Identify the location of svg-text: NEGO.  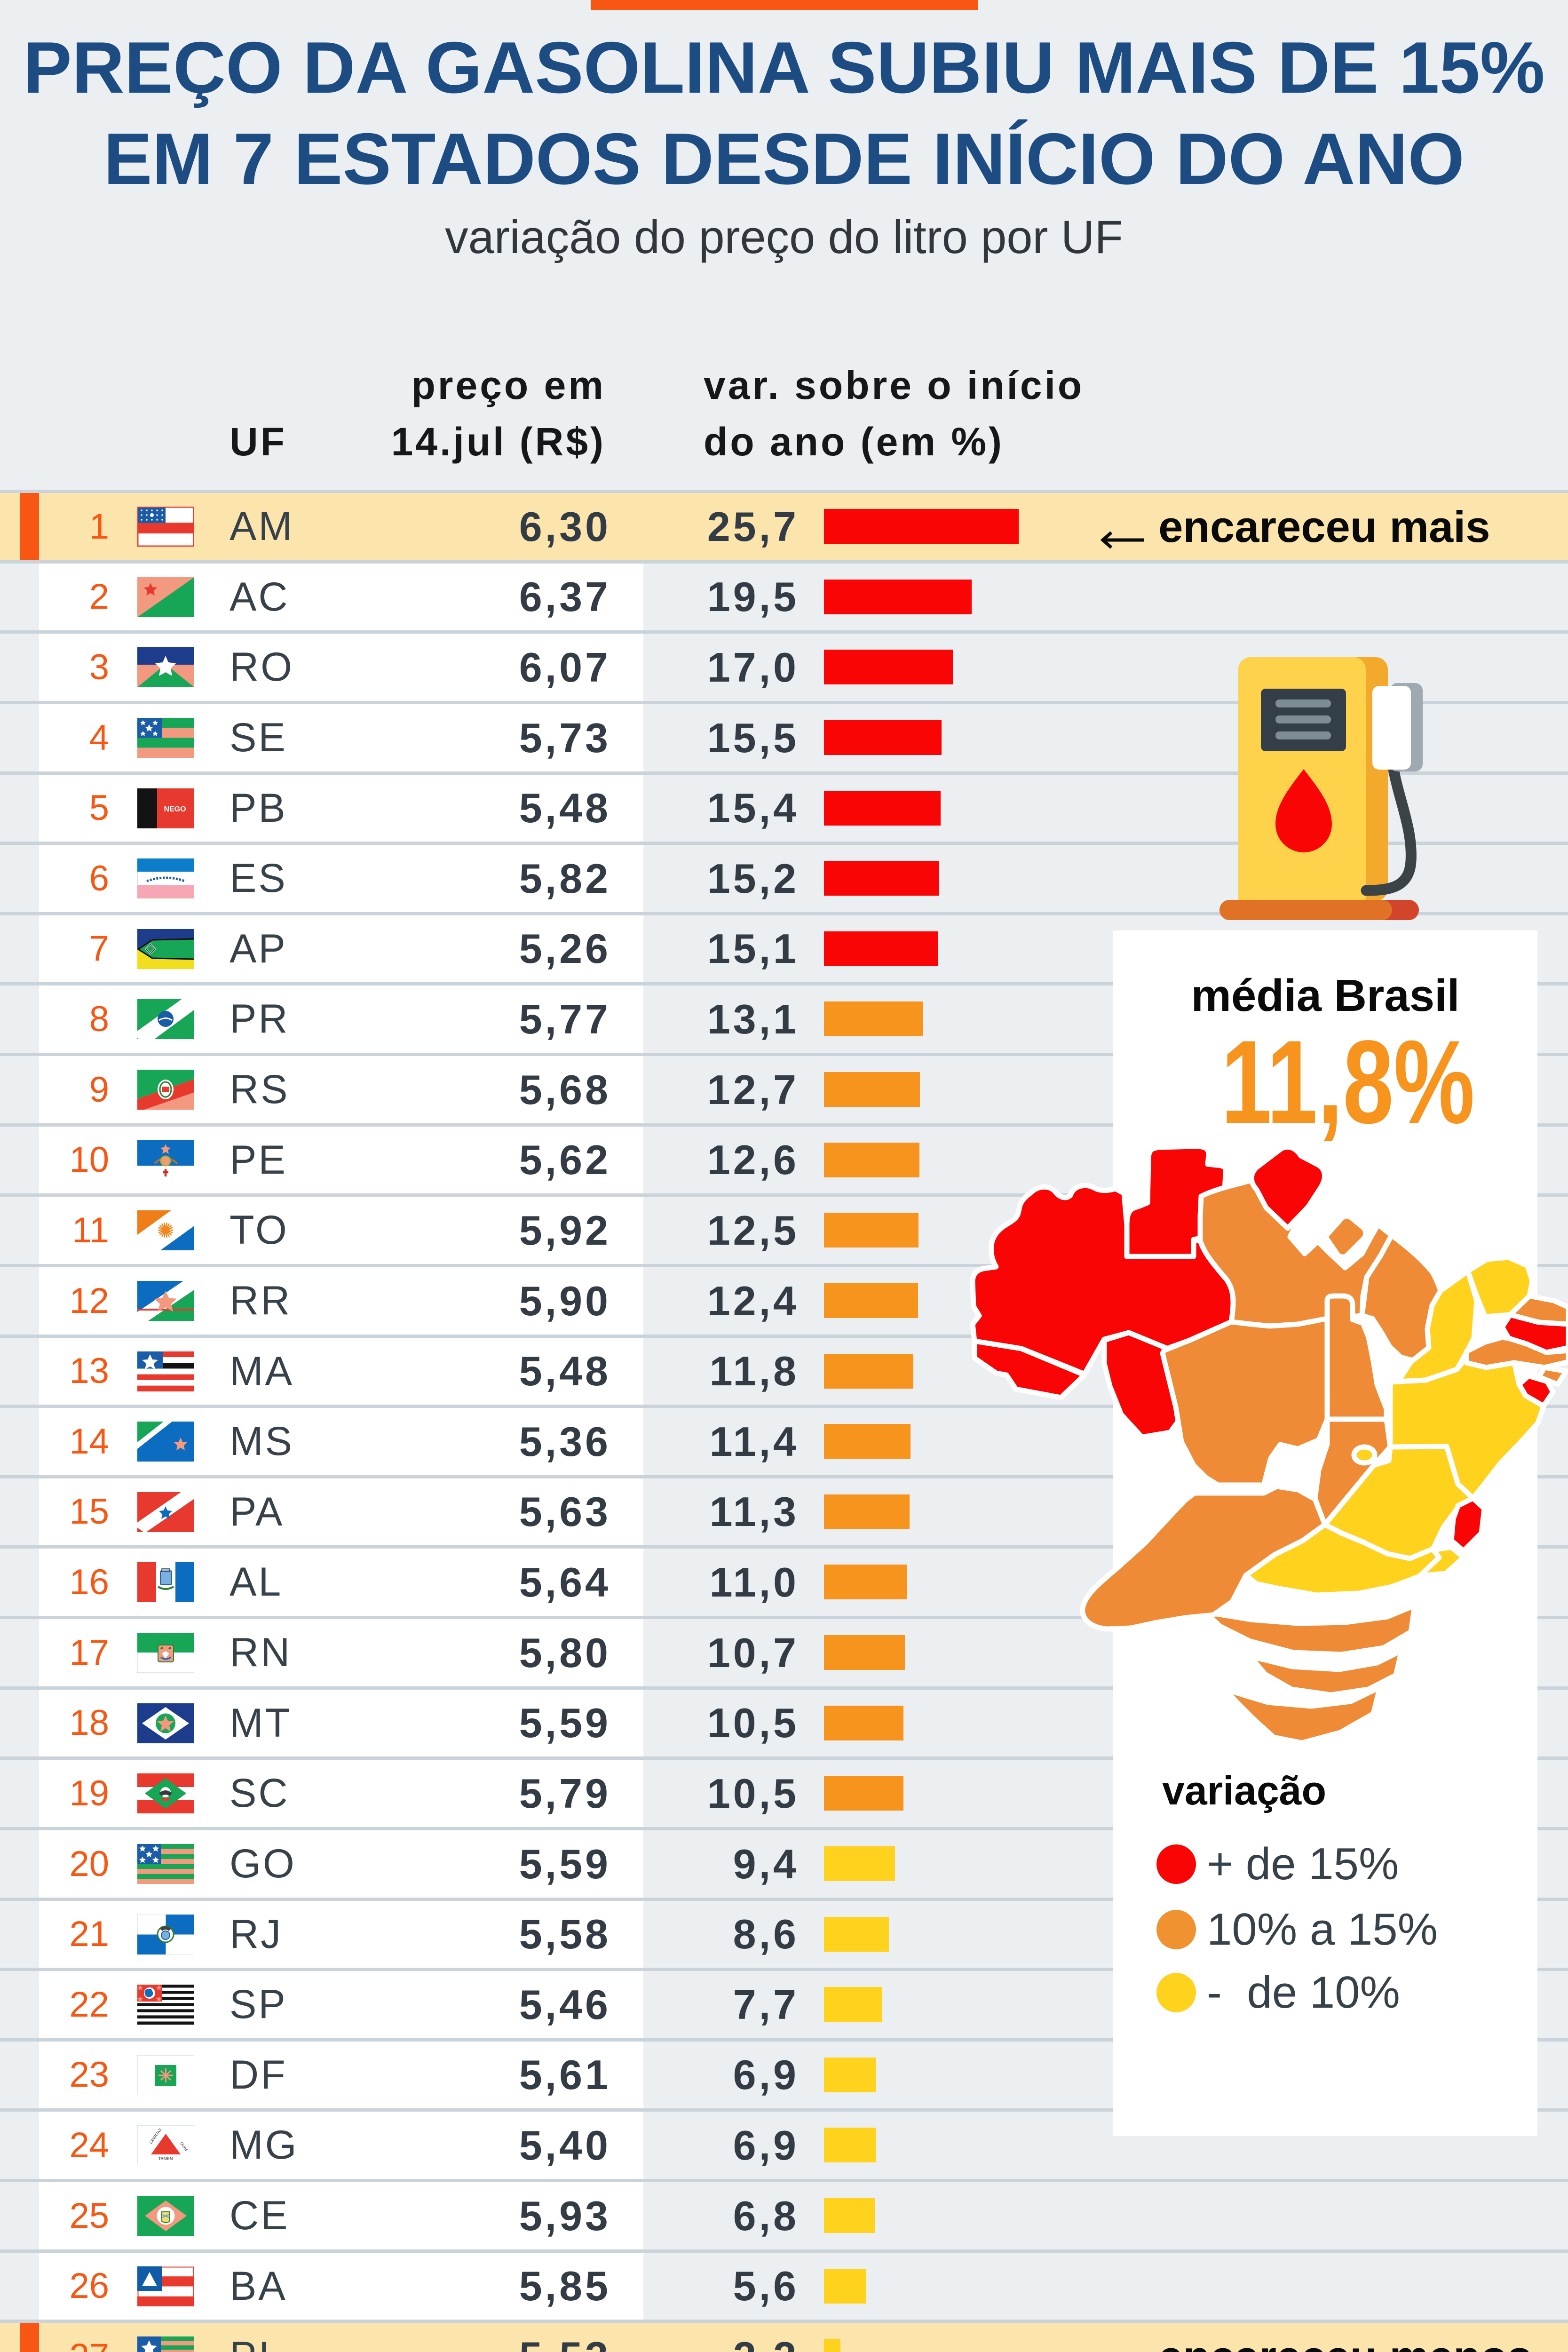
(175, 809).